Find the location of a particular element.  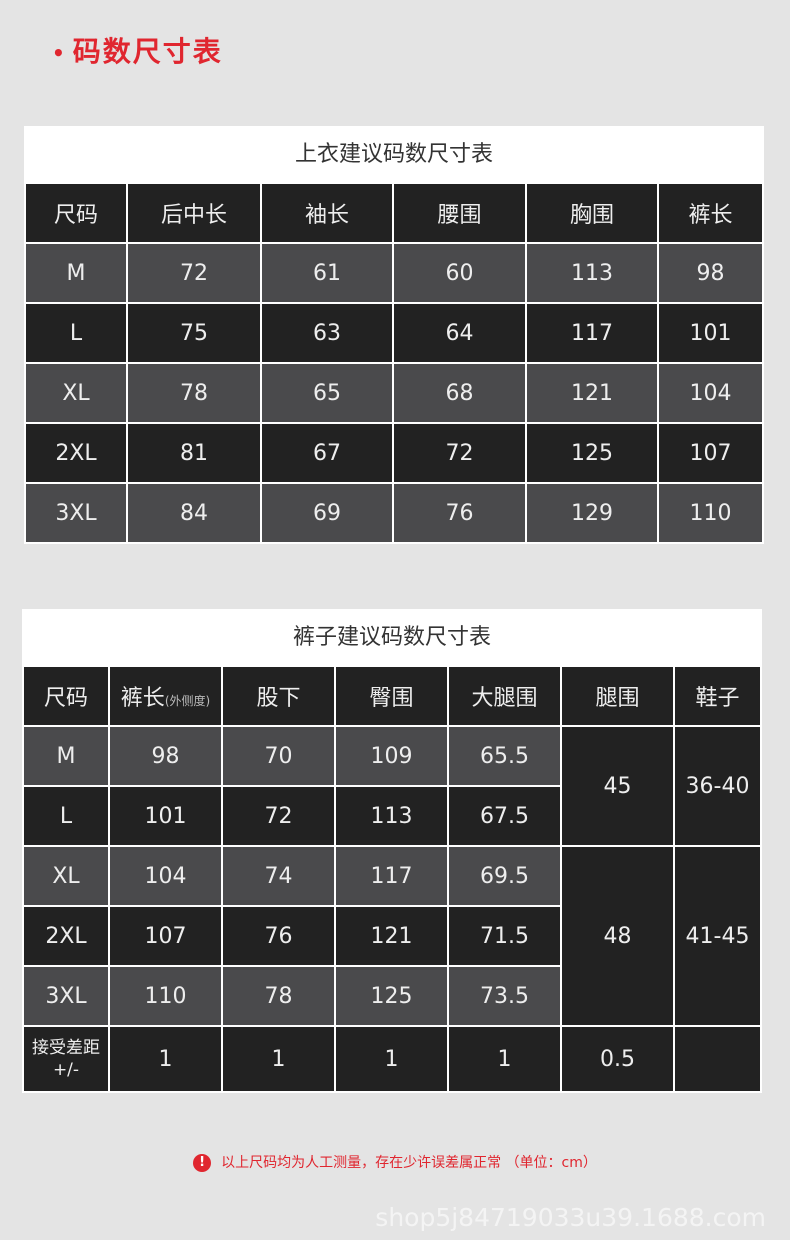

table-title: 上衣建议码数尺寸表 is located at coordinates (393, 154).